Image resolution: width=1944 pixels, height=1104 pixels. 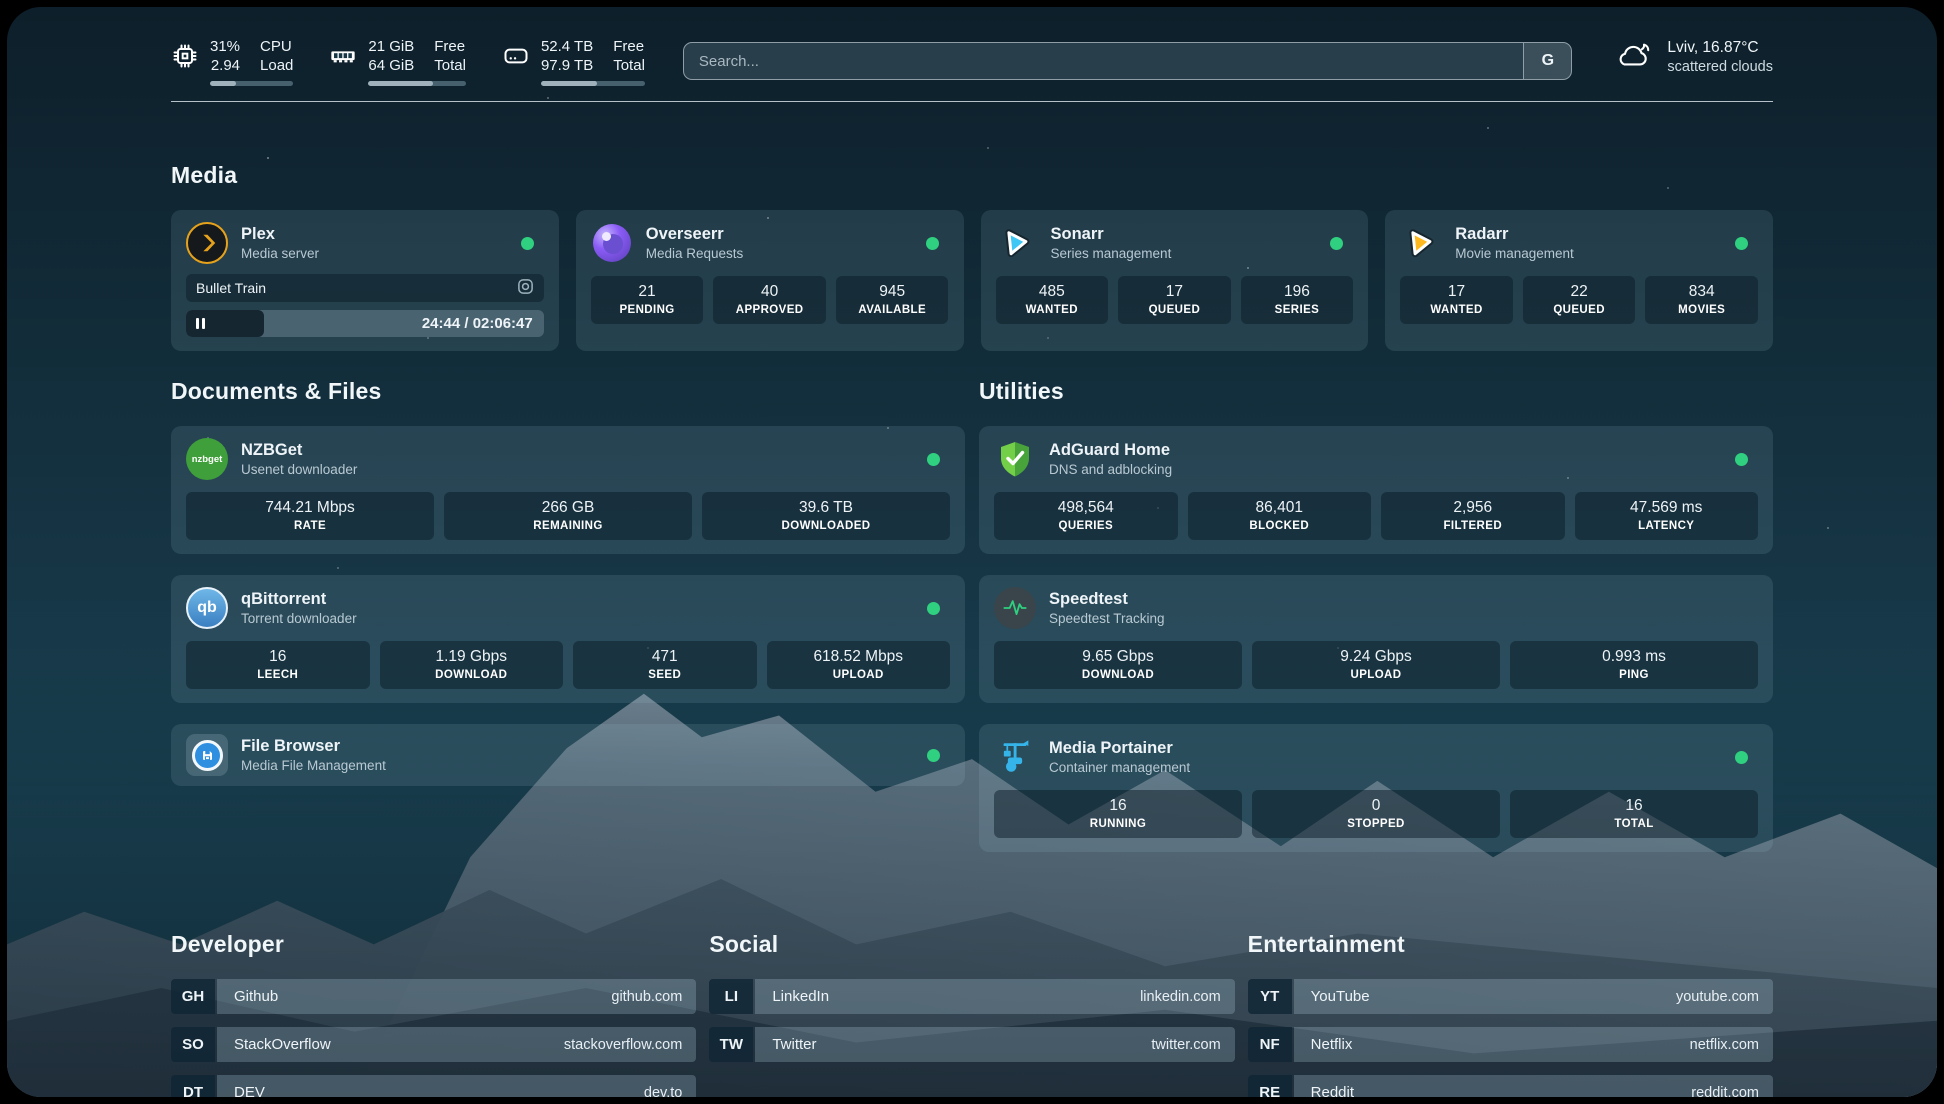 What do you see at coordinates (1107, 618) in the screenshot?
I see `app-description: Speedtest Tracking` at bounding box center [1107, 618].